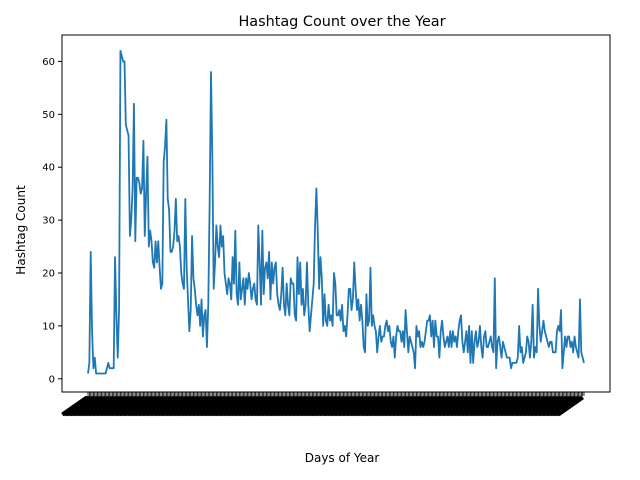  I want to click on y-tick-label: 20, so click(48, 274).